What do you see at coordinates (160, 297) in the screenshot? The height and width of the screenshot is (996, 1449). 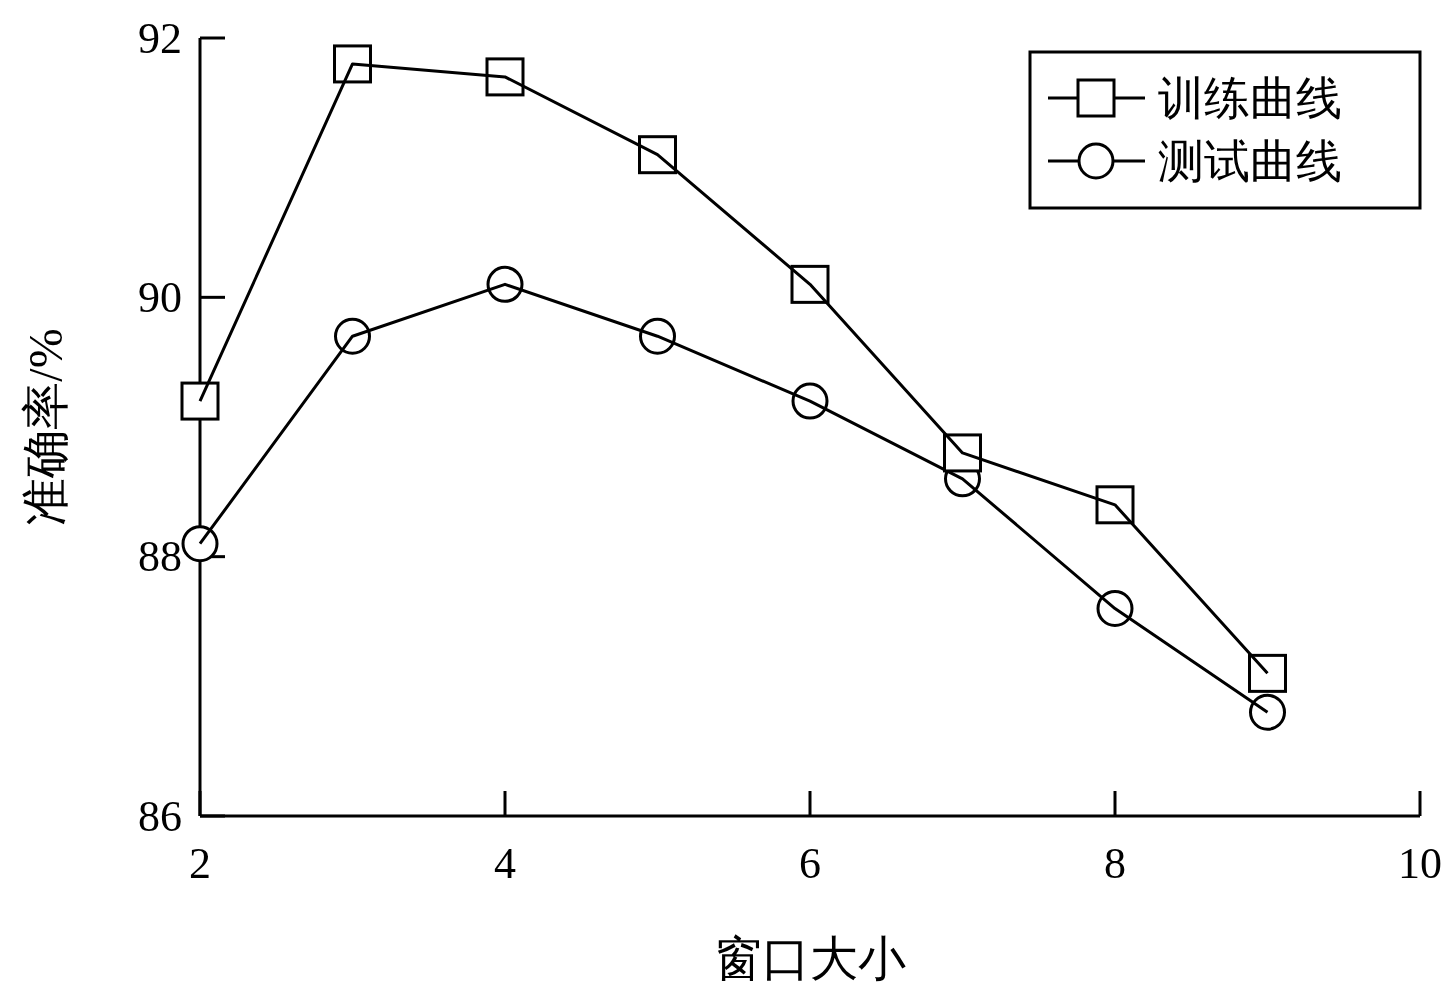 I see `y-tick-label: 90` at bounding box center [160, 297].